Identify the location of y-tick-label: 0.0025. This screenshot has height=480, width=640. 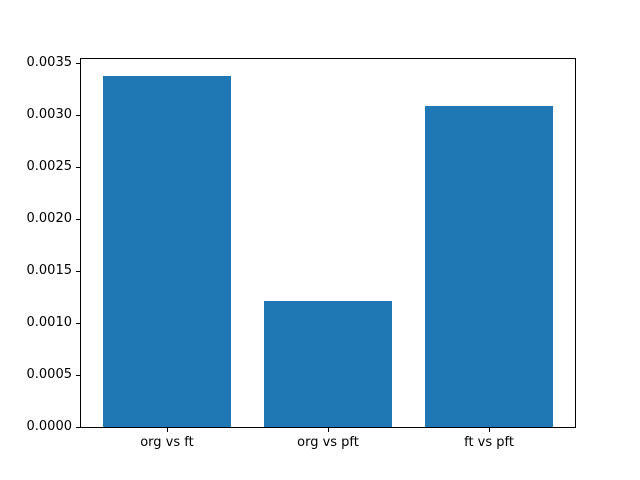
(49, 167).